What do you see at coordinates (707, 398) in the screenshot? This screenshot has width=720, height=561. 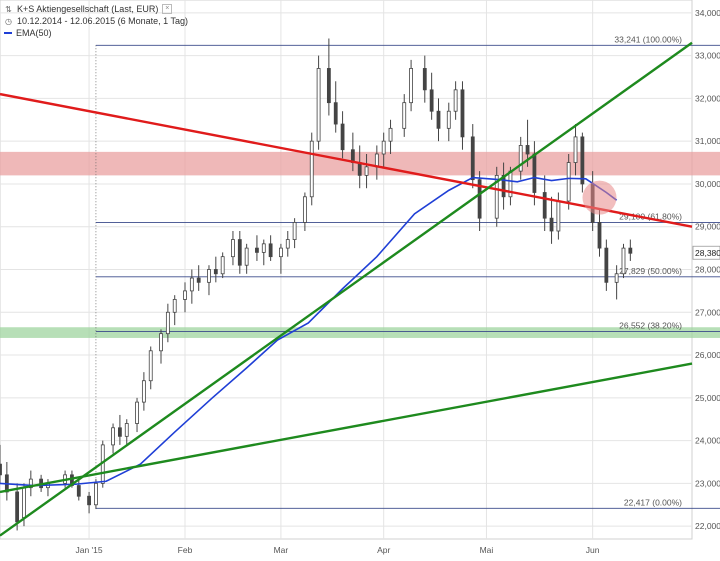 I see `y-tick-label: 25,000` at bounding box center [707, 398].